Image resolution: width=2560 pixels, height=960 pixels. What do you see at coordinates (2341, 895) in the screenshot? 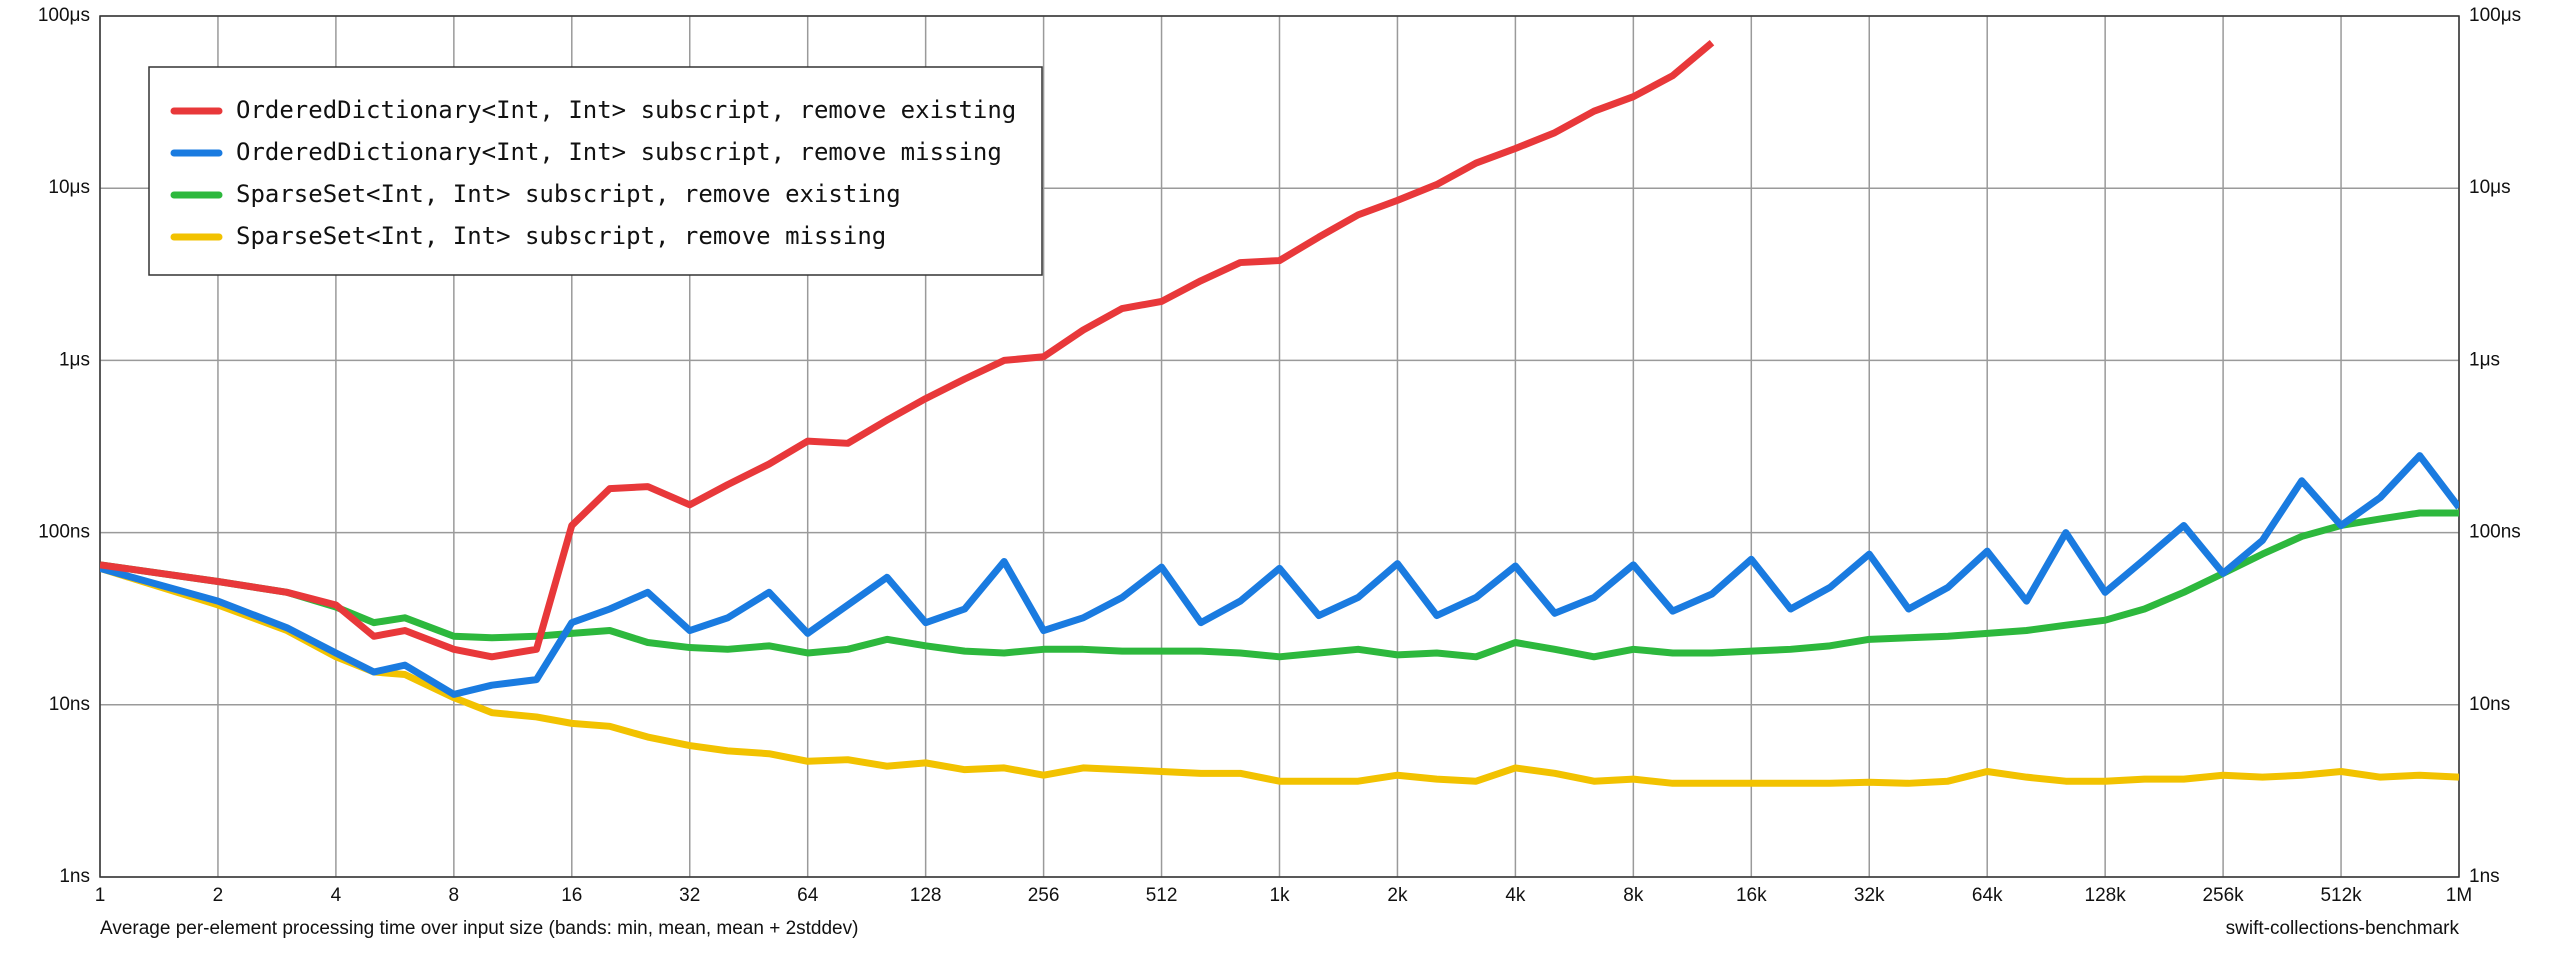
I see `x-tick-label: 512k` at bounding box center [2341, 895].